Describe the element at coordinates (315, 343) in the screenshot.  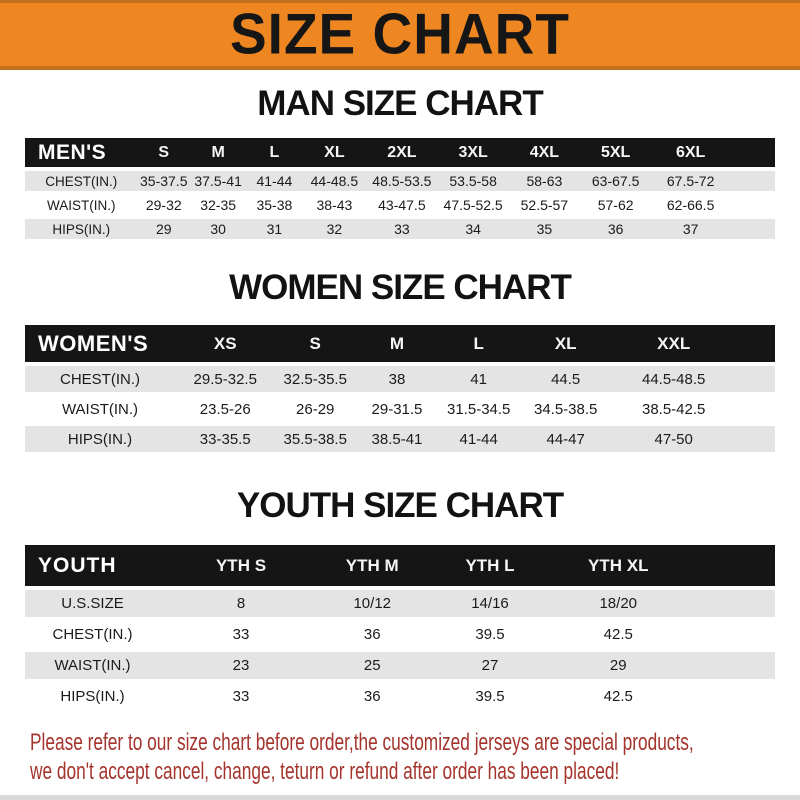
I see `size-header-cell: S` at that location.